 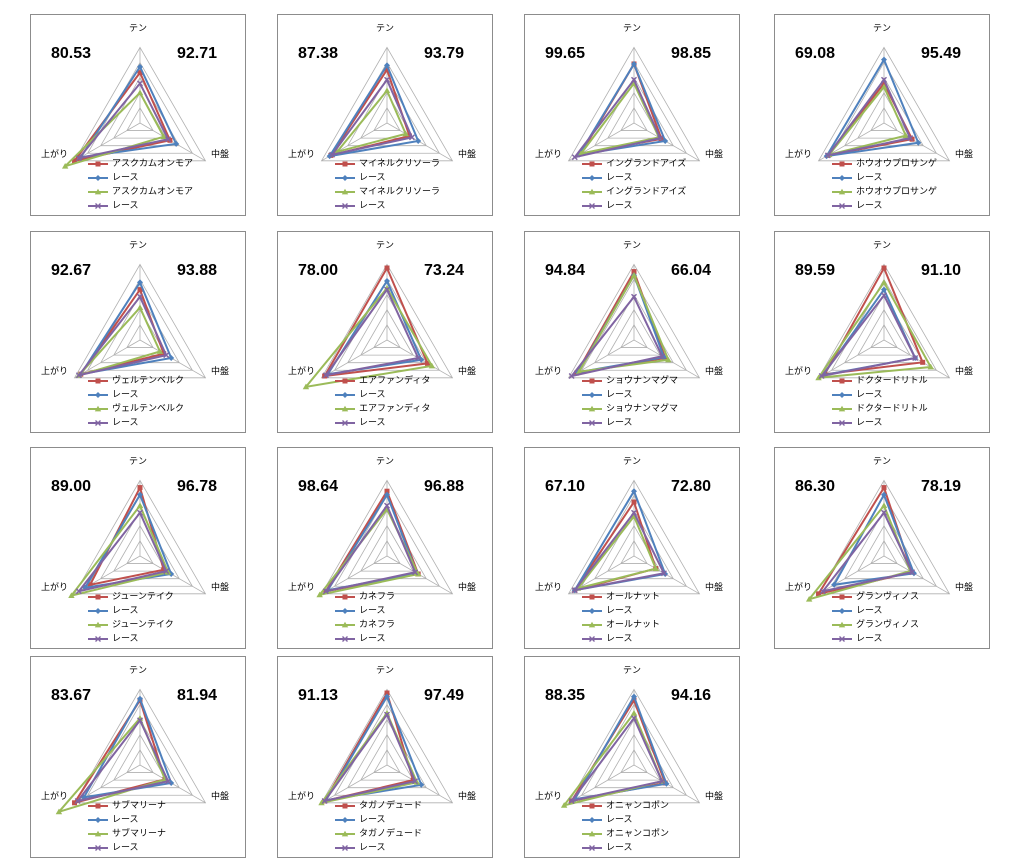 I want to click on left-score: 67.10, so click(x=565, y=486).